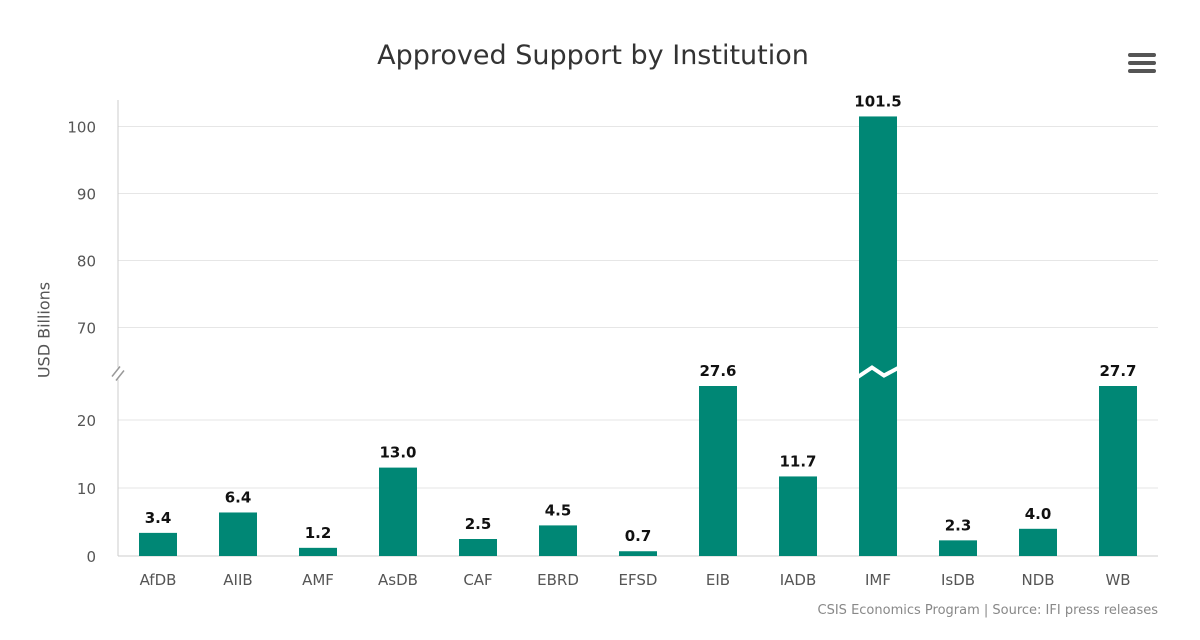  Describe the element at coordinates (86, 421) in the screenshot. I see `y-tick-label: 20` at that location.